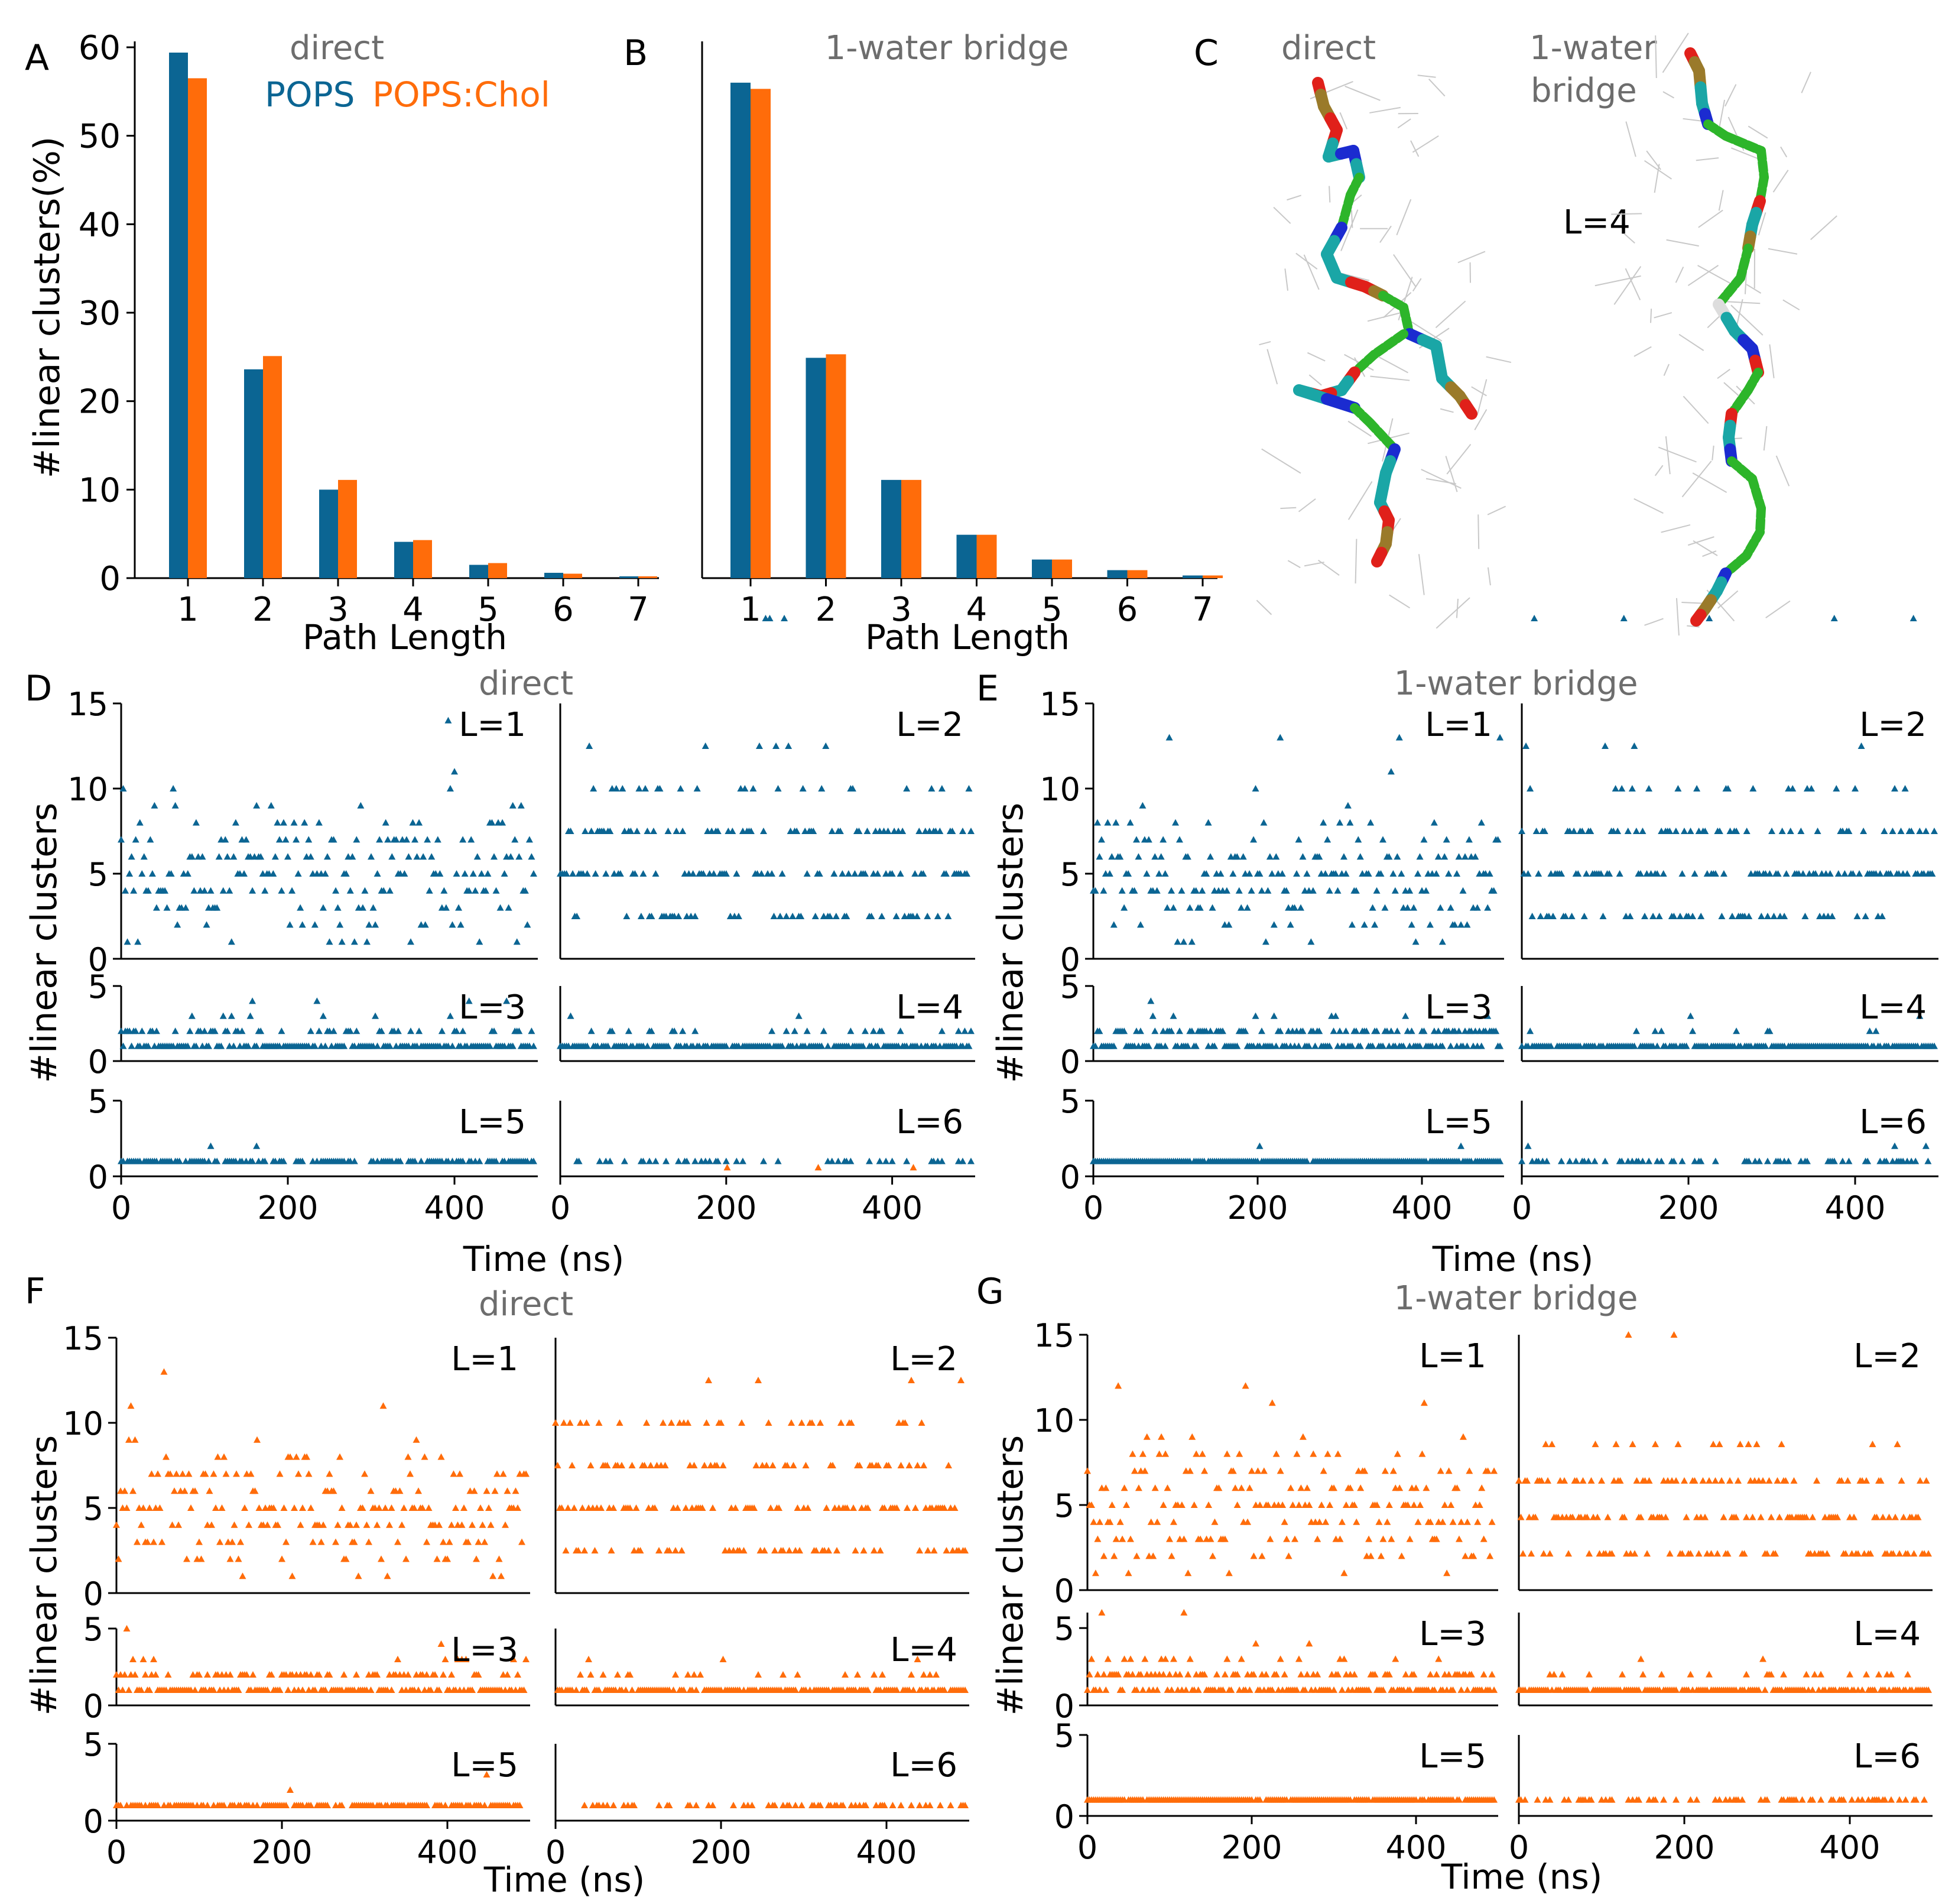 This screenshot has height=1904, width=1955. Describe the element at coordinates (98, 960) in the screenshot. I see `y-tick-label: 0` at that location.